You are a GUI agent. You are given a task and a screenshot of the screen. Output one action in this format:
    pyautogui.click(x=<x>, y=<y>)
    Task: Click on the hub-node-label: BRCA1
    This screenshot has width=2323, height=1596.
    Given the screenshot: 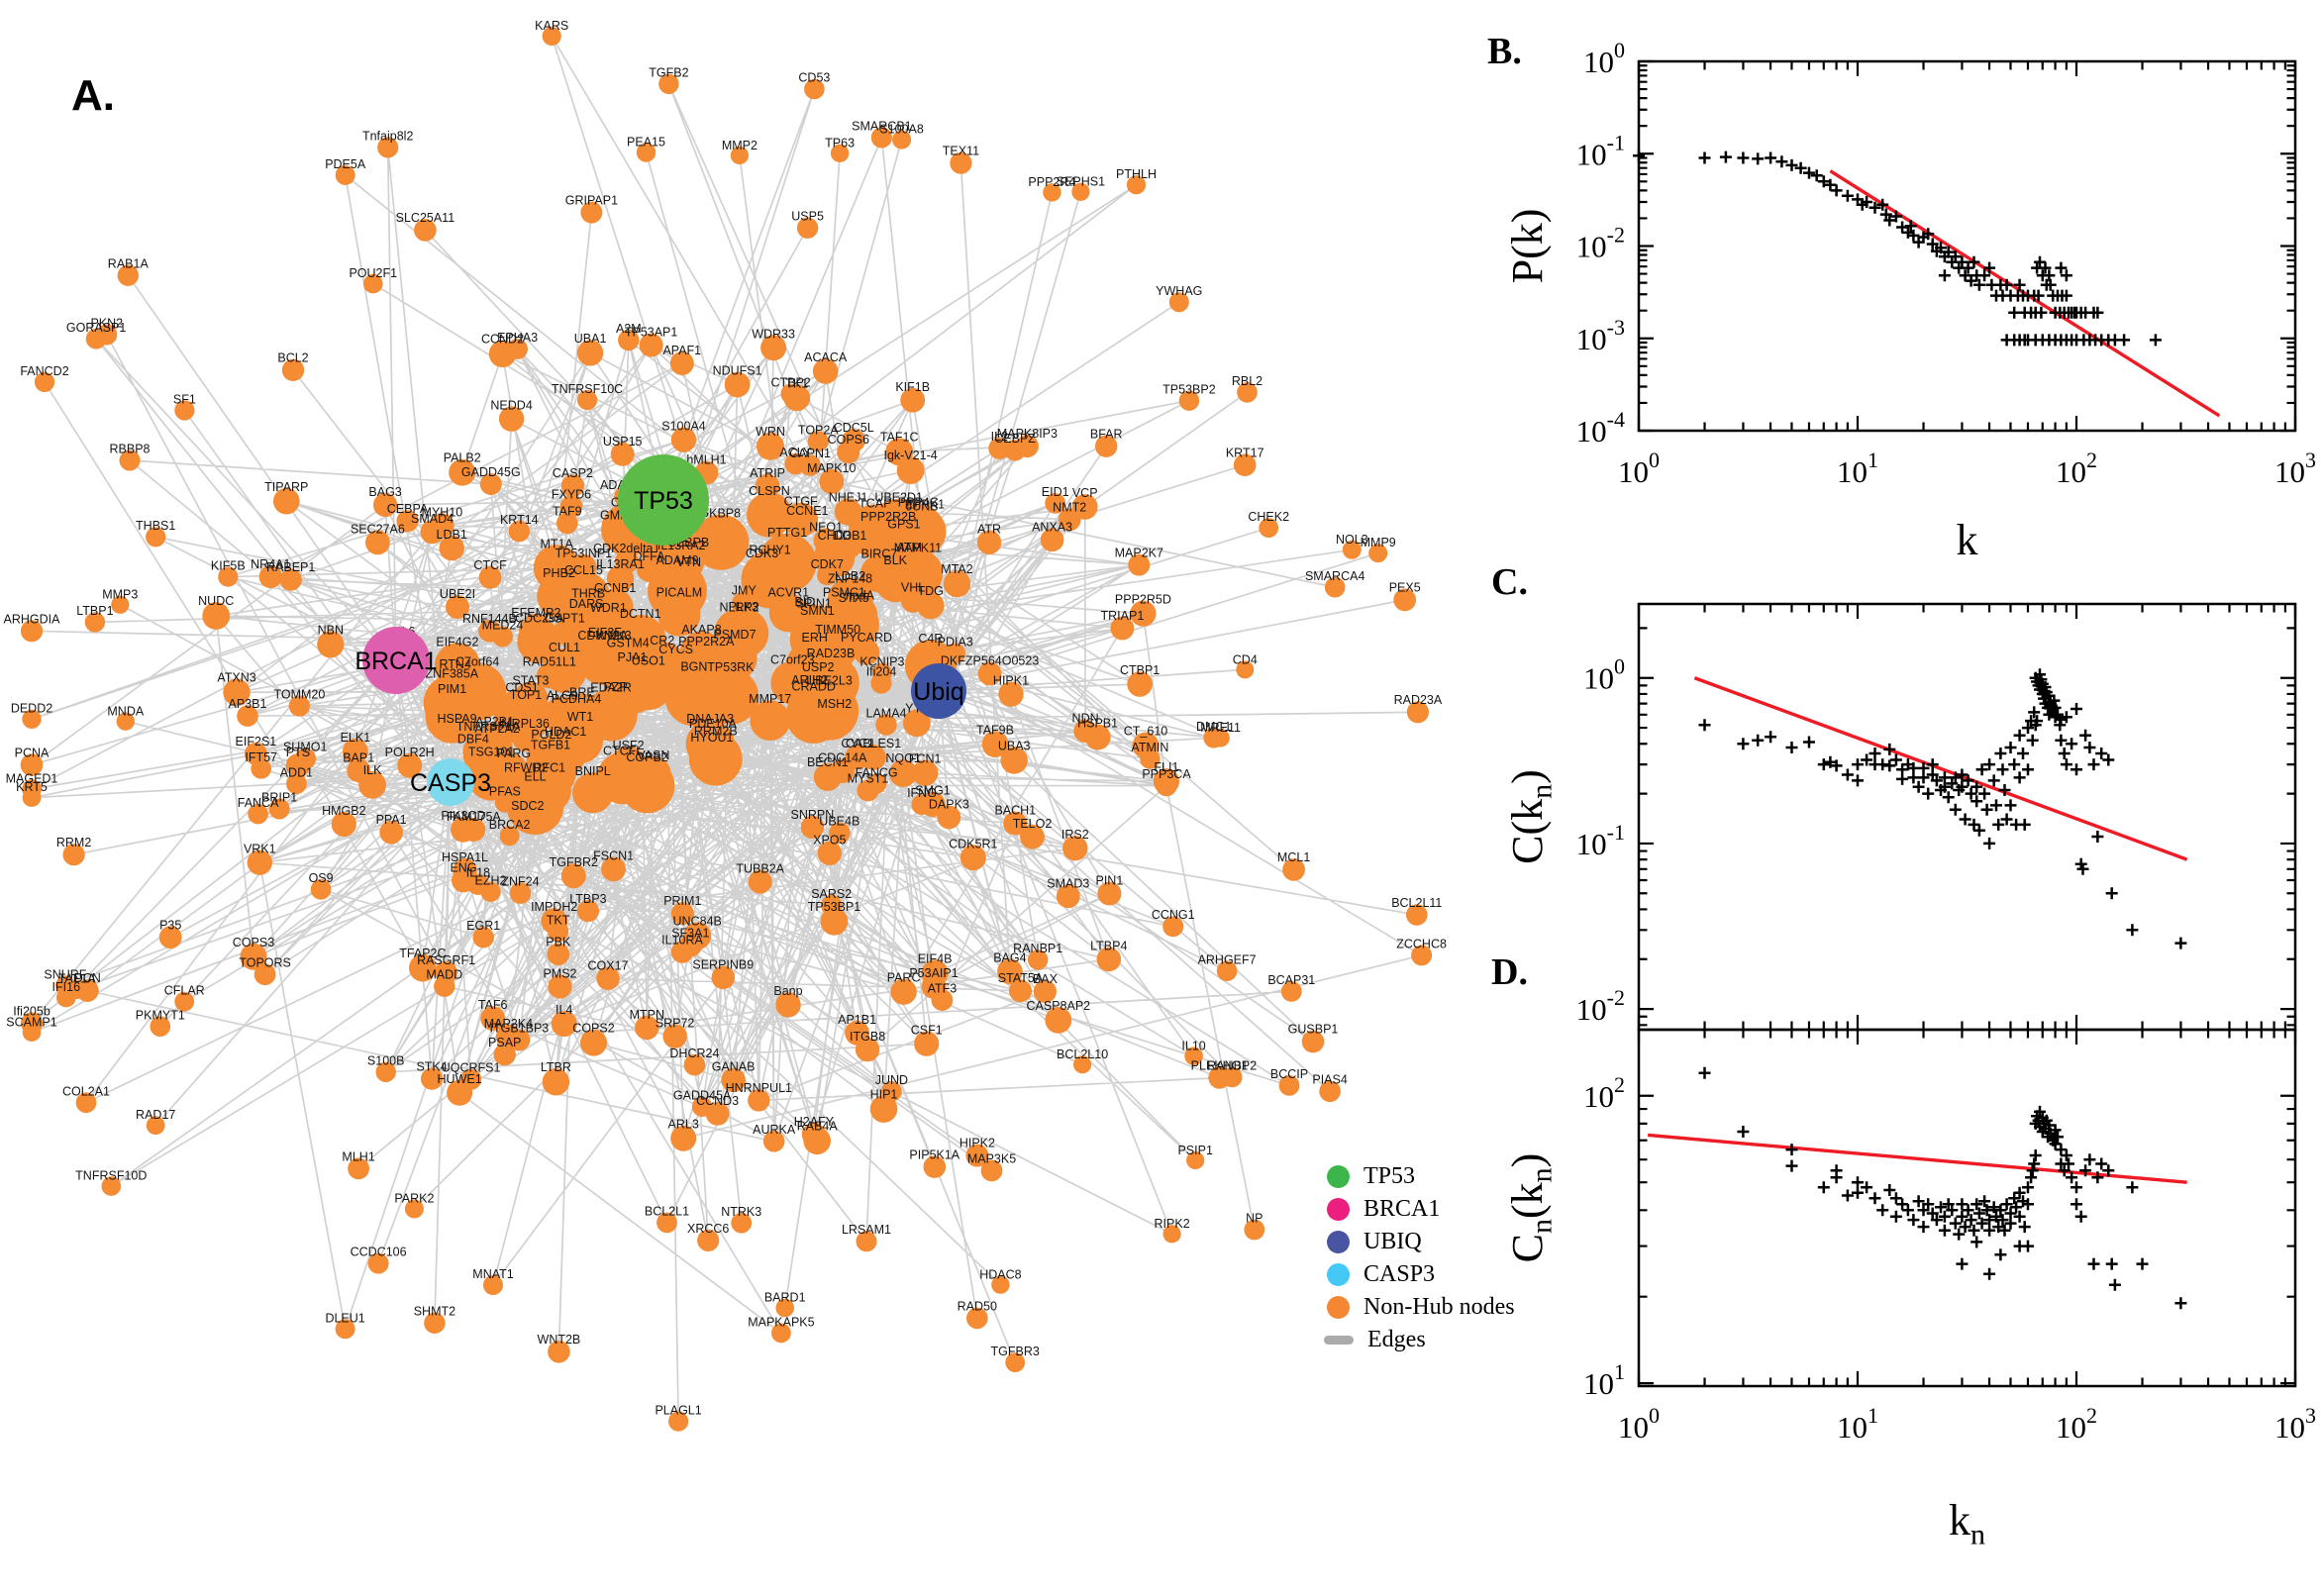 What is the action you would take?
    pyautogui.click(x=396, y=661)
    